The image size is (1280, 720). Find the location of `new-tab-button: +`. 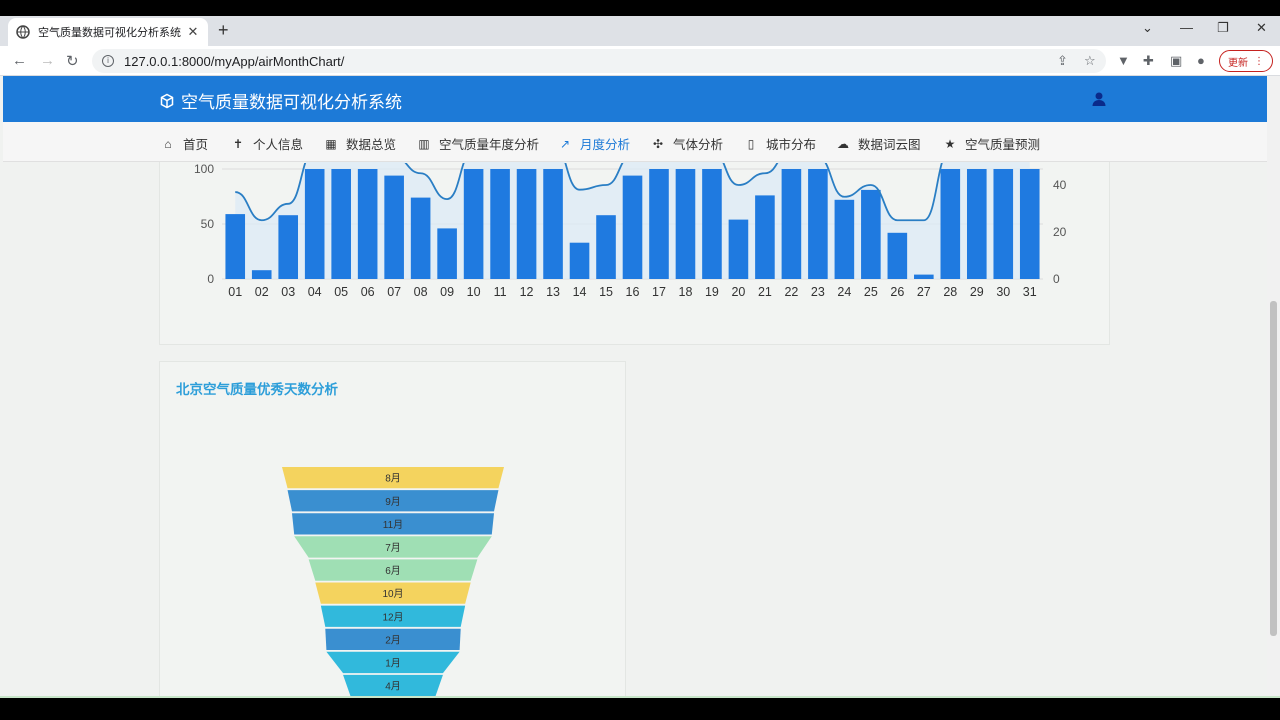

new-tab-button: + is located at coordinates (223, 30).